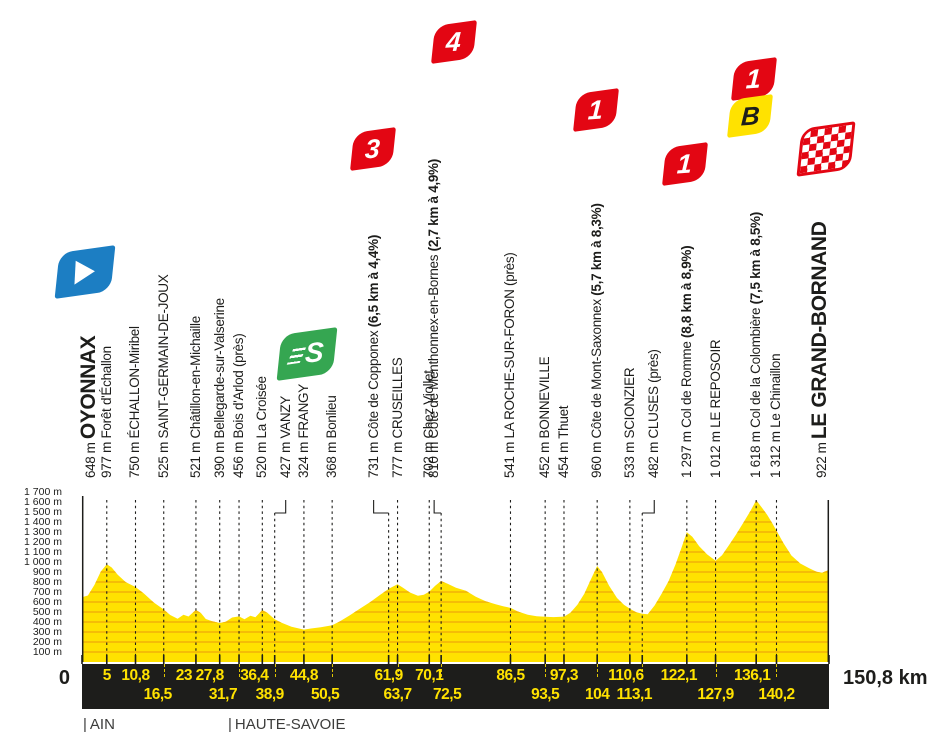 The width and height of the screenshot is (951, 749). Describe the element at coordinates (454, 41) in the screenshot. I see `badge-label: 4` at that location.